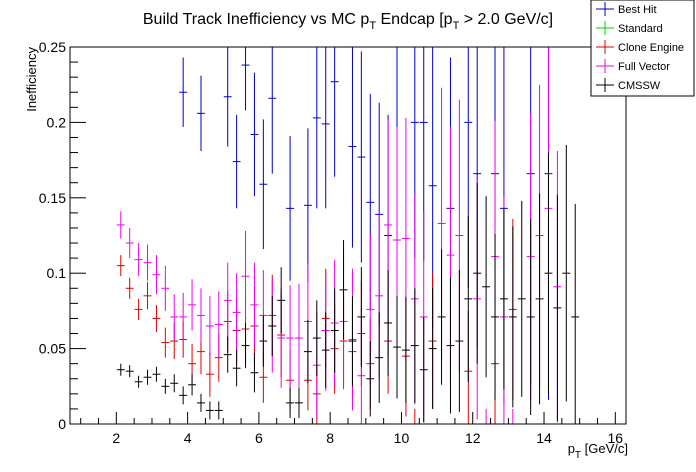  Describe the element at coordinates (473, 438) in the screenshot. I see `x-tick-label: 12` at that location.